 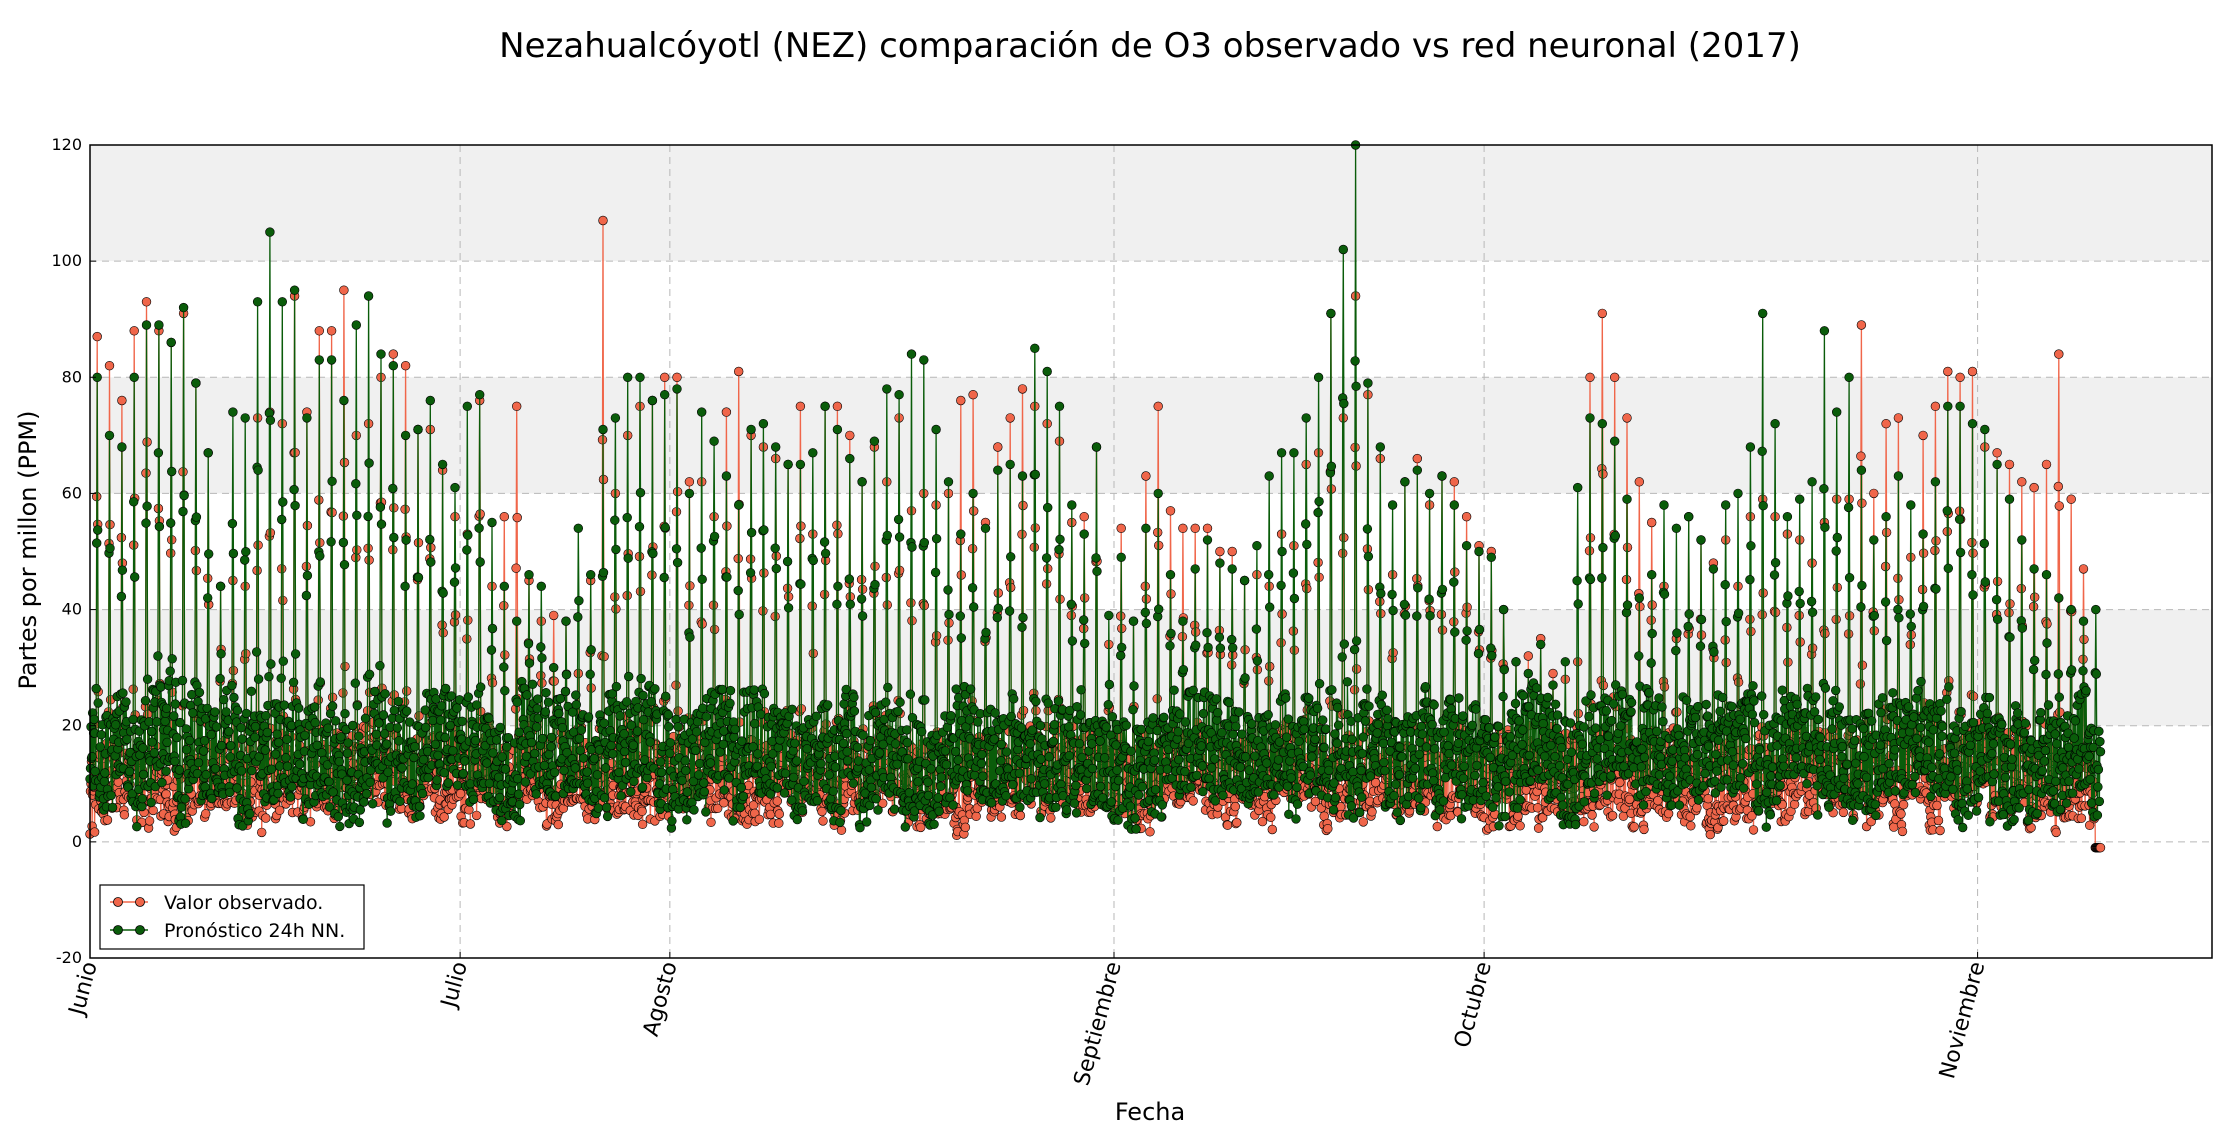 I want to click on background-band, so click(x=1151, y=203).